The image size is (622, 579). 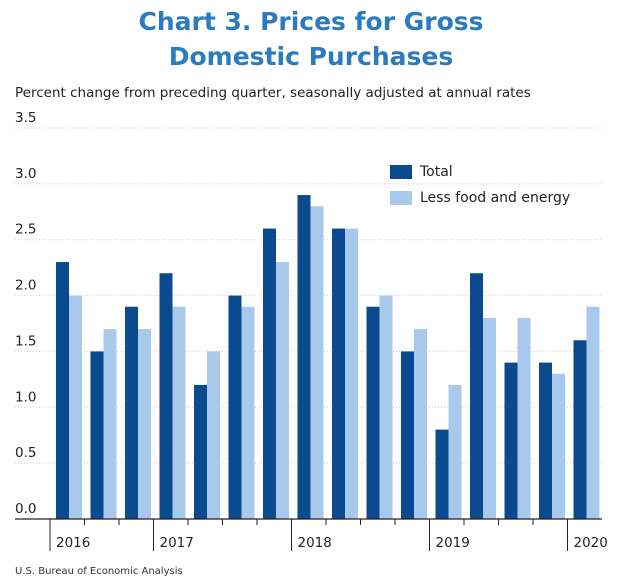 I want to click on source: U.S. Bureau of Economic Analysis, so click(x=99, y=571).